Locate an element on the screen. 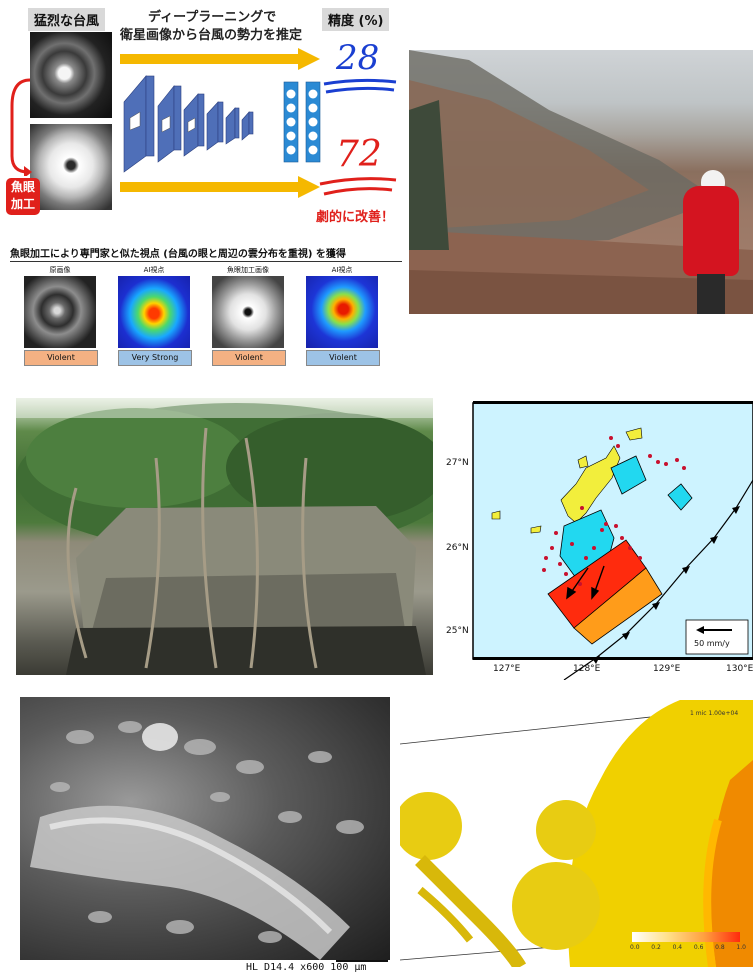 The height and width of the screenshot is (977, 753). lat-label-27: 27°N is located at coordinates (457, 463).